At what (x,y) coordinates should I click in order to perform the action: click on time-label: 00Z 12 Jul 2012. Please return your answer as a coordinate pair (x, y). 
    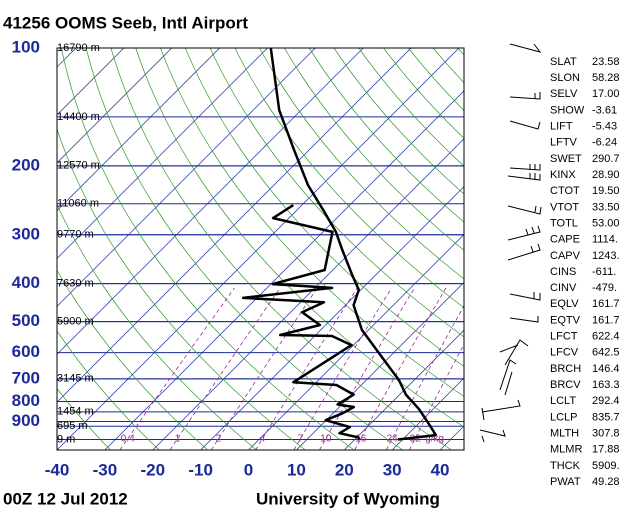
    Looking at the image, I should click on (65, 498).